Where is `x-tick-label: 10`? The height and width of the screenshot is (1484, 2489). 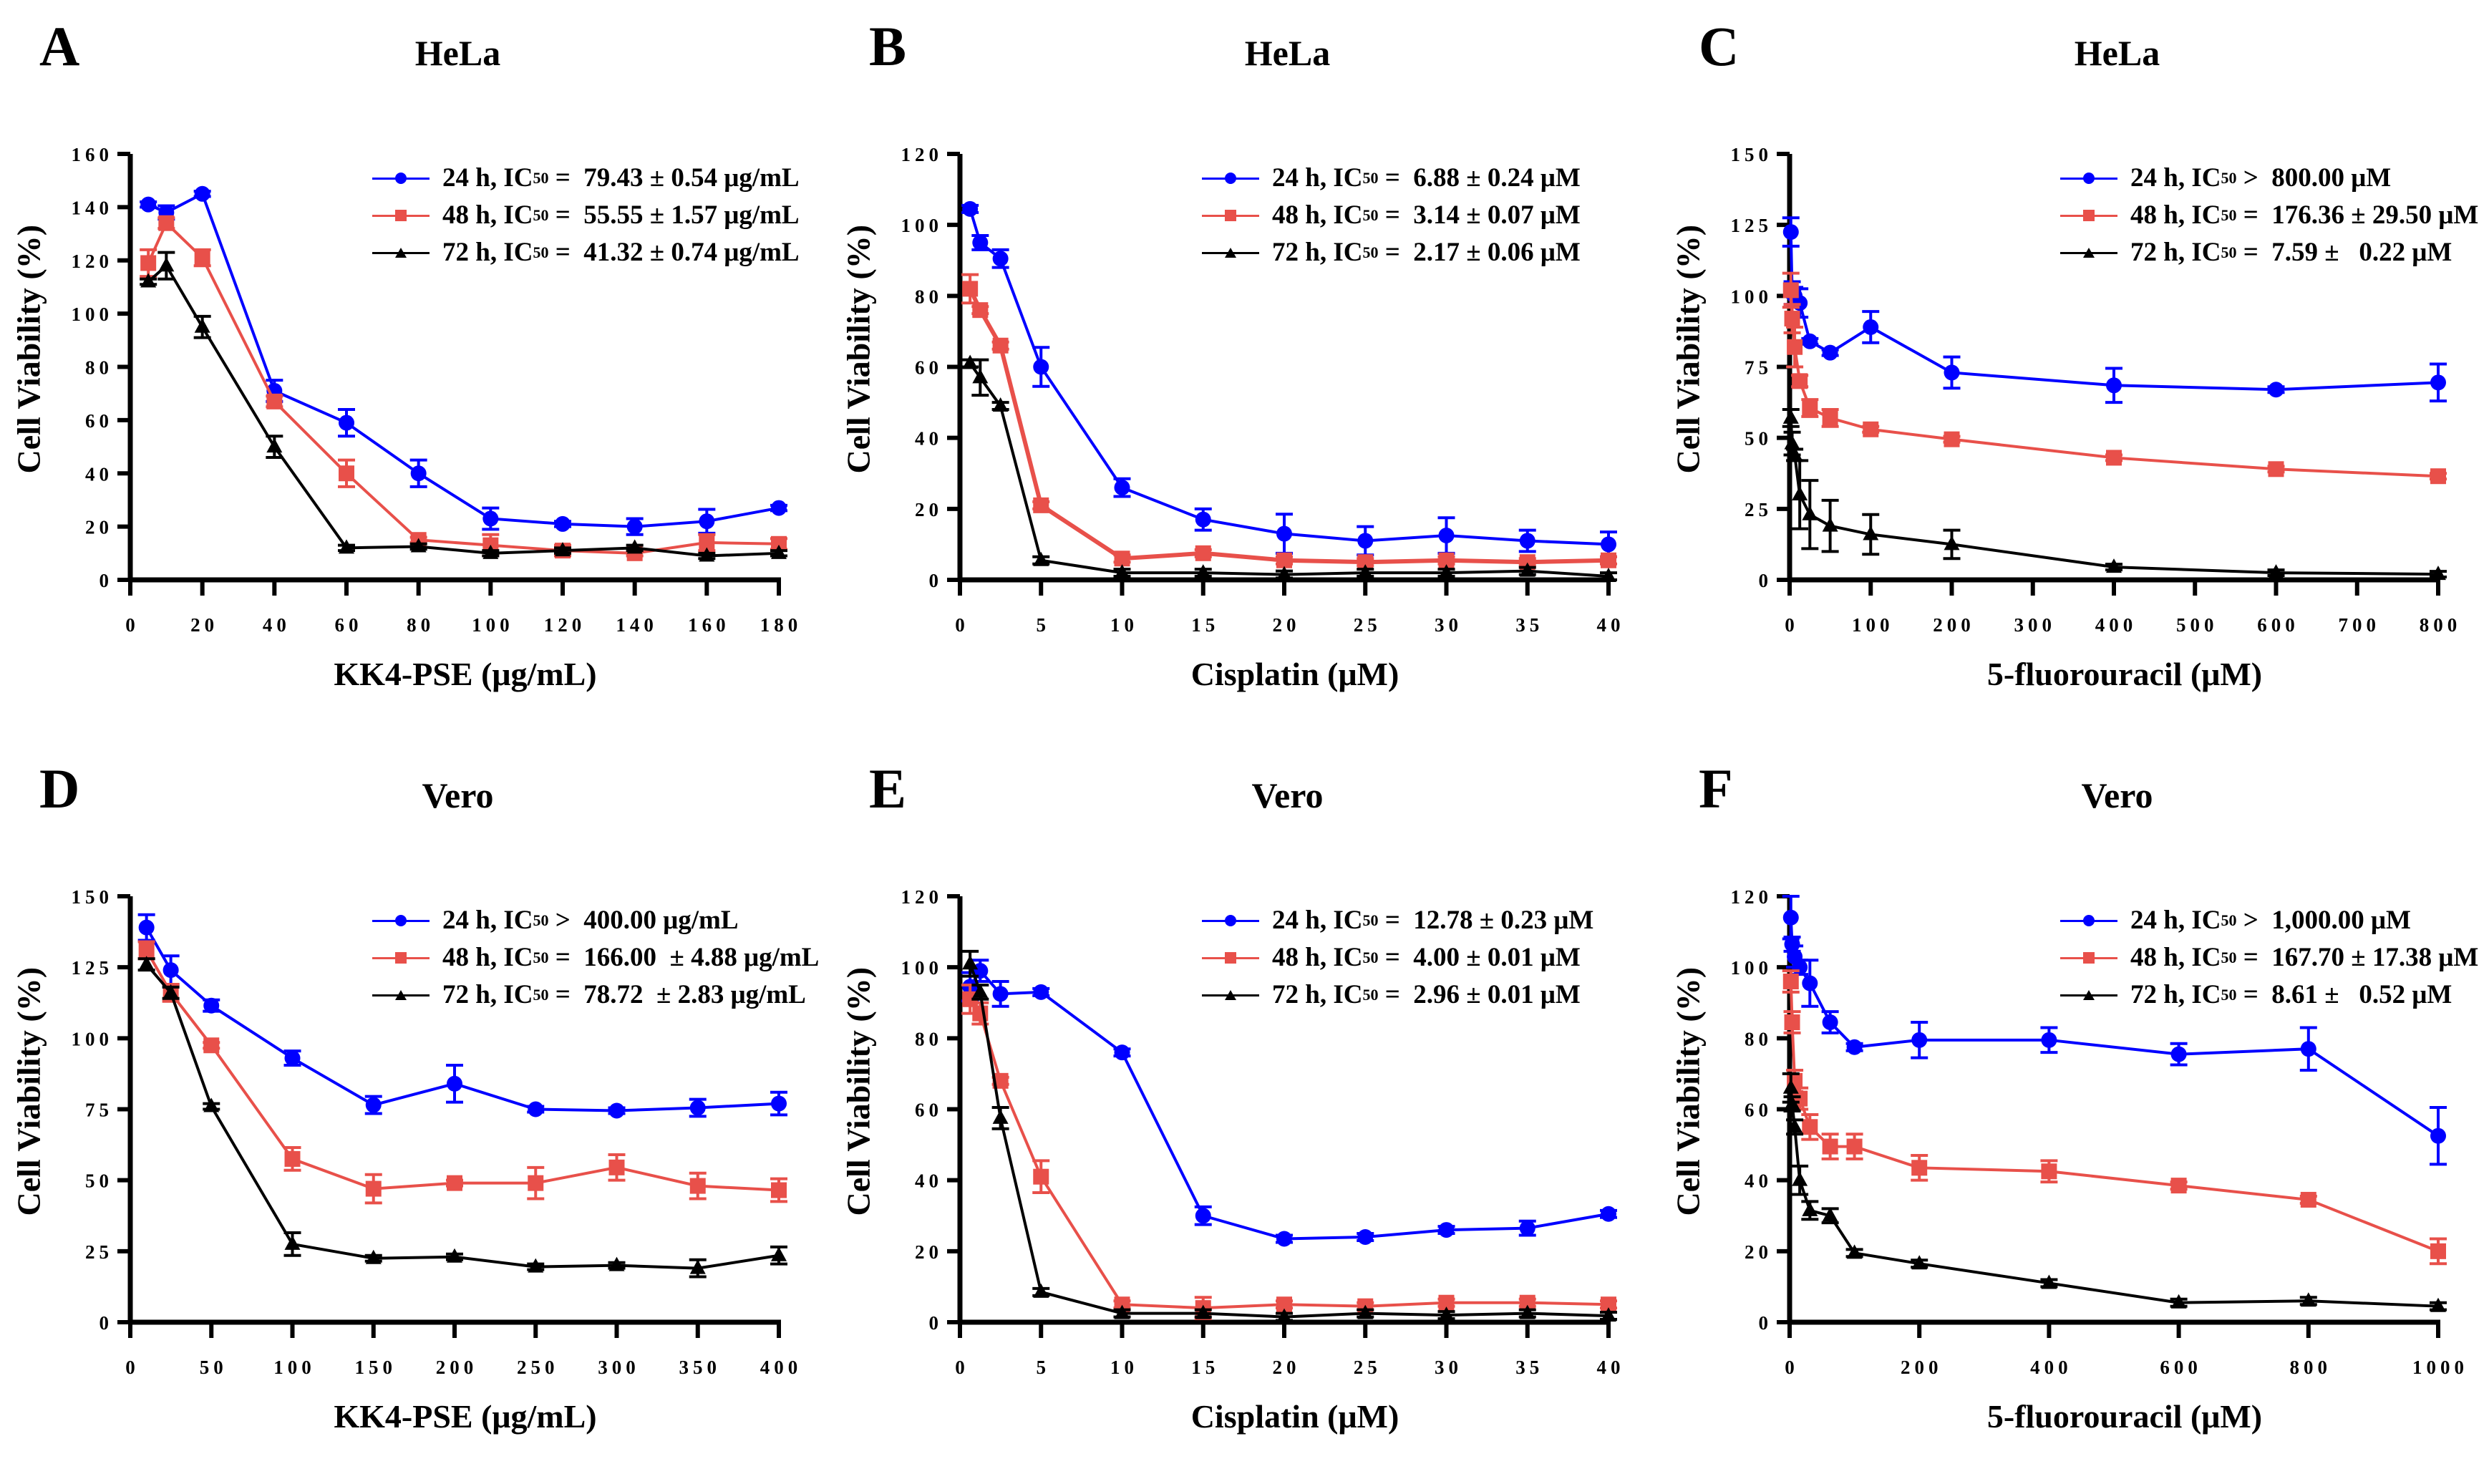 x-tick-label: 10 is located at coordinates (1124, 625).